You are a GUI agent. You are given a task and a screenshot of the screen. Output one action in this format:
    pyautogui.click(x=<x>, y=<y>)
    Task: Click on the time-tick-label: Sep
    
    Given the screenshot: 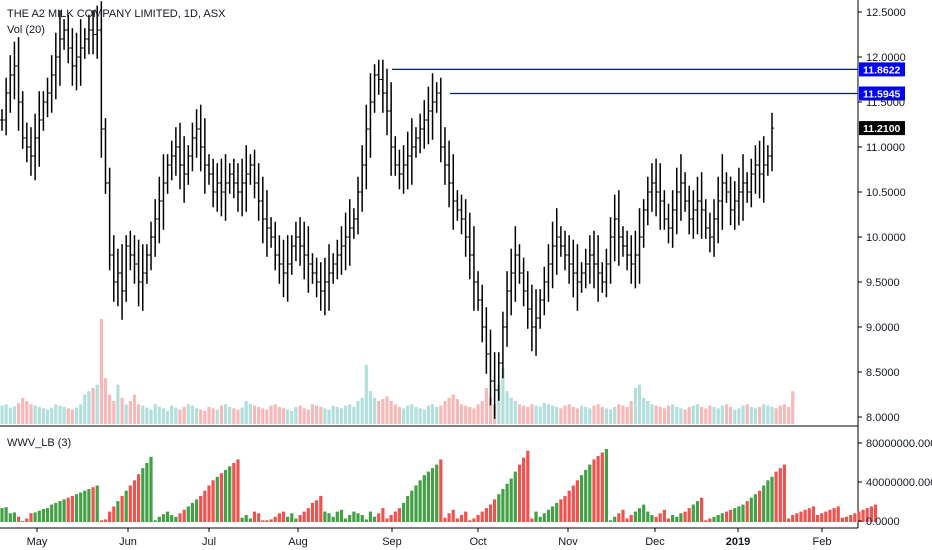 What is the action you would take?
    pyautogui.click(x=392, y=542)
    